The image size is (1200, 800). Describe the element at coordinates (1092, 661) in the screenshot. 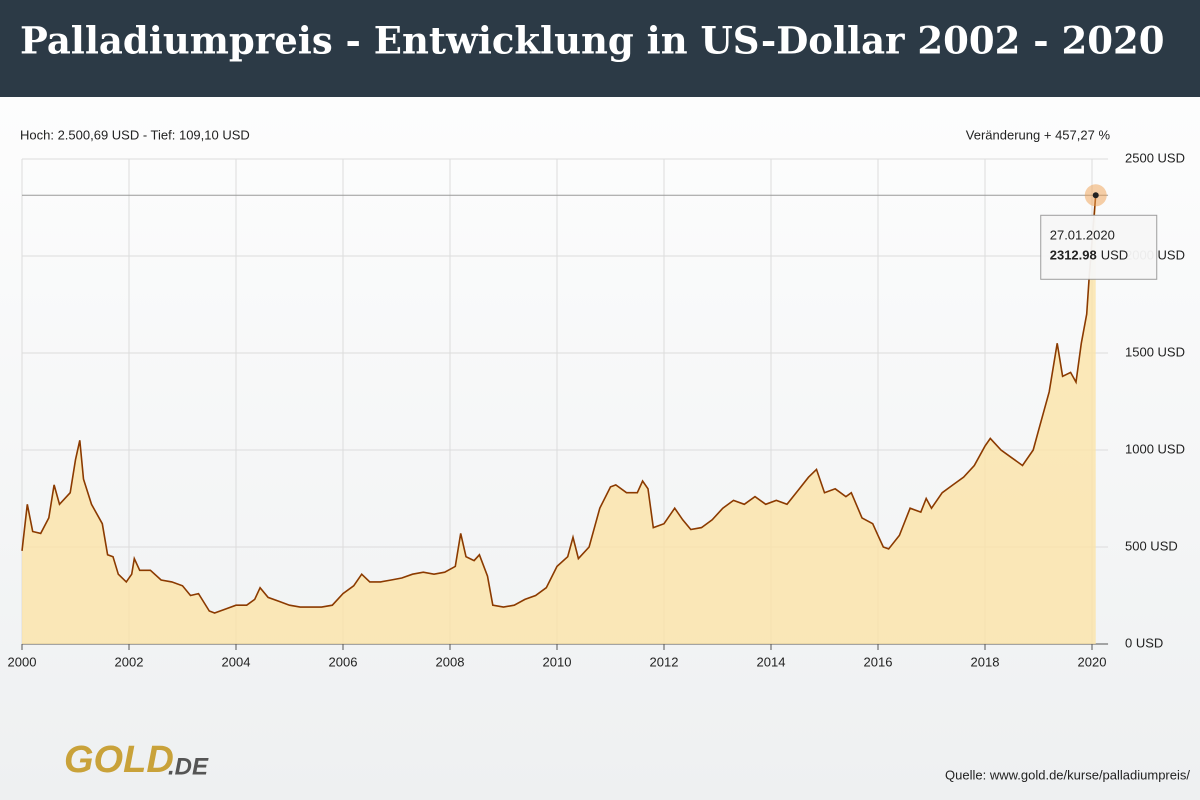

I see `x-tick-label: 2020` at that location.